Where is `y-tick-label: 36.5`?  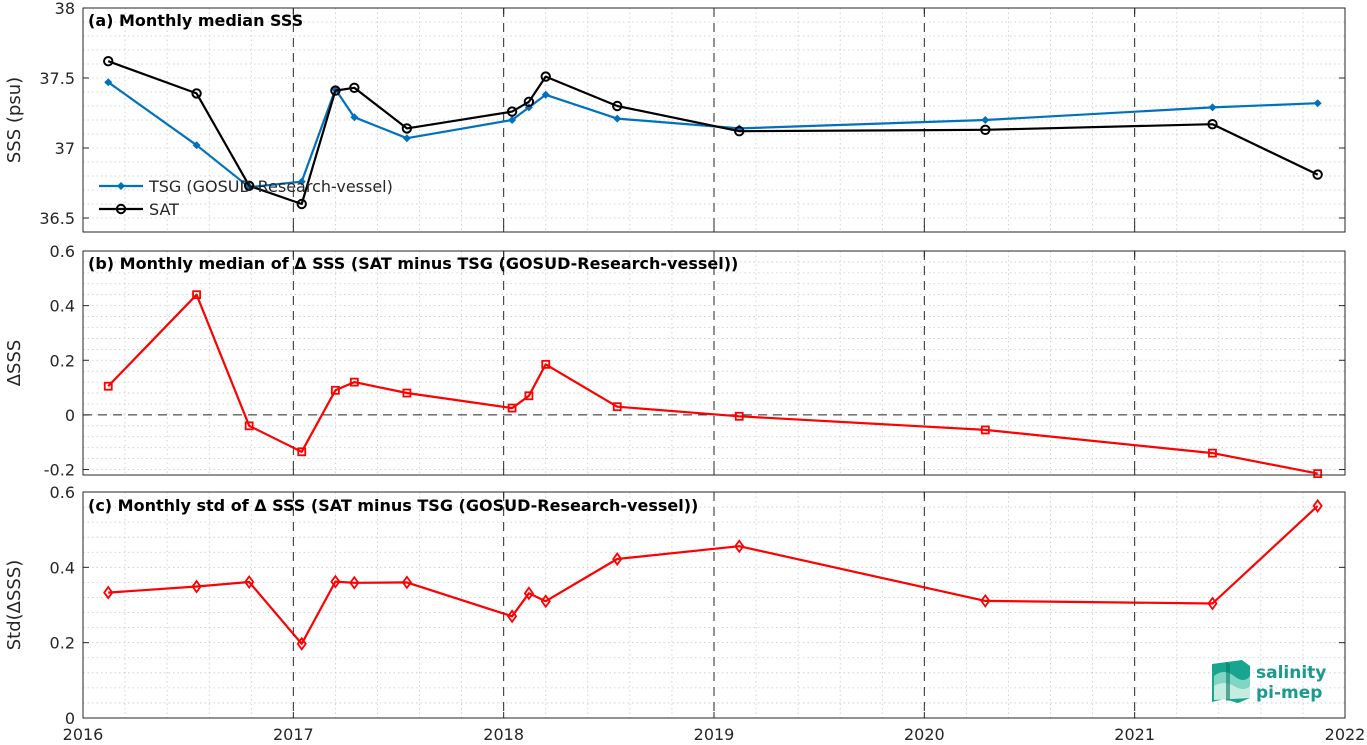
y-tick-label: 36.5 is located at coordinates (57, 218).